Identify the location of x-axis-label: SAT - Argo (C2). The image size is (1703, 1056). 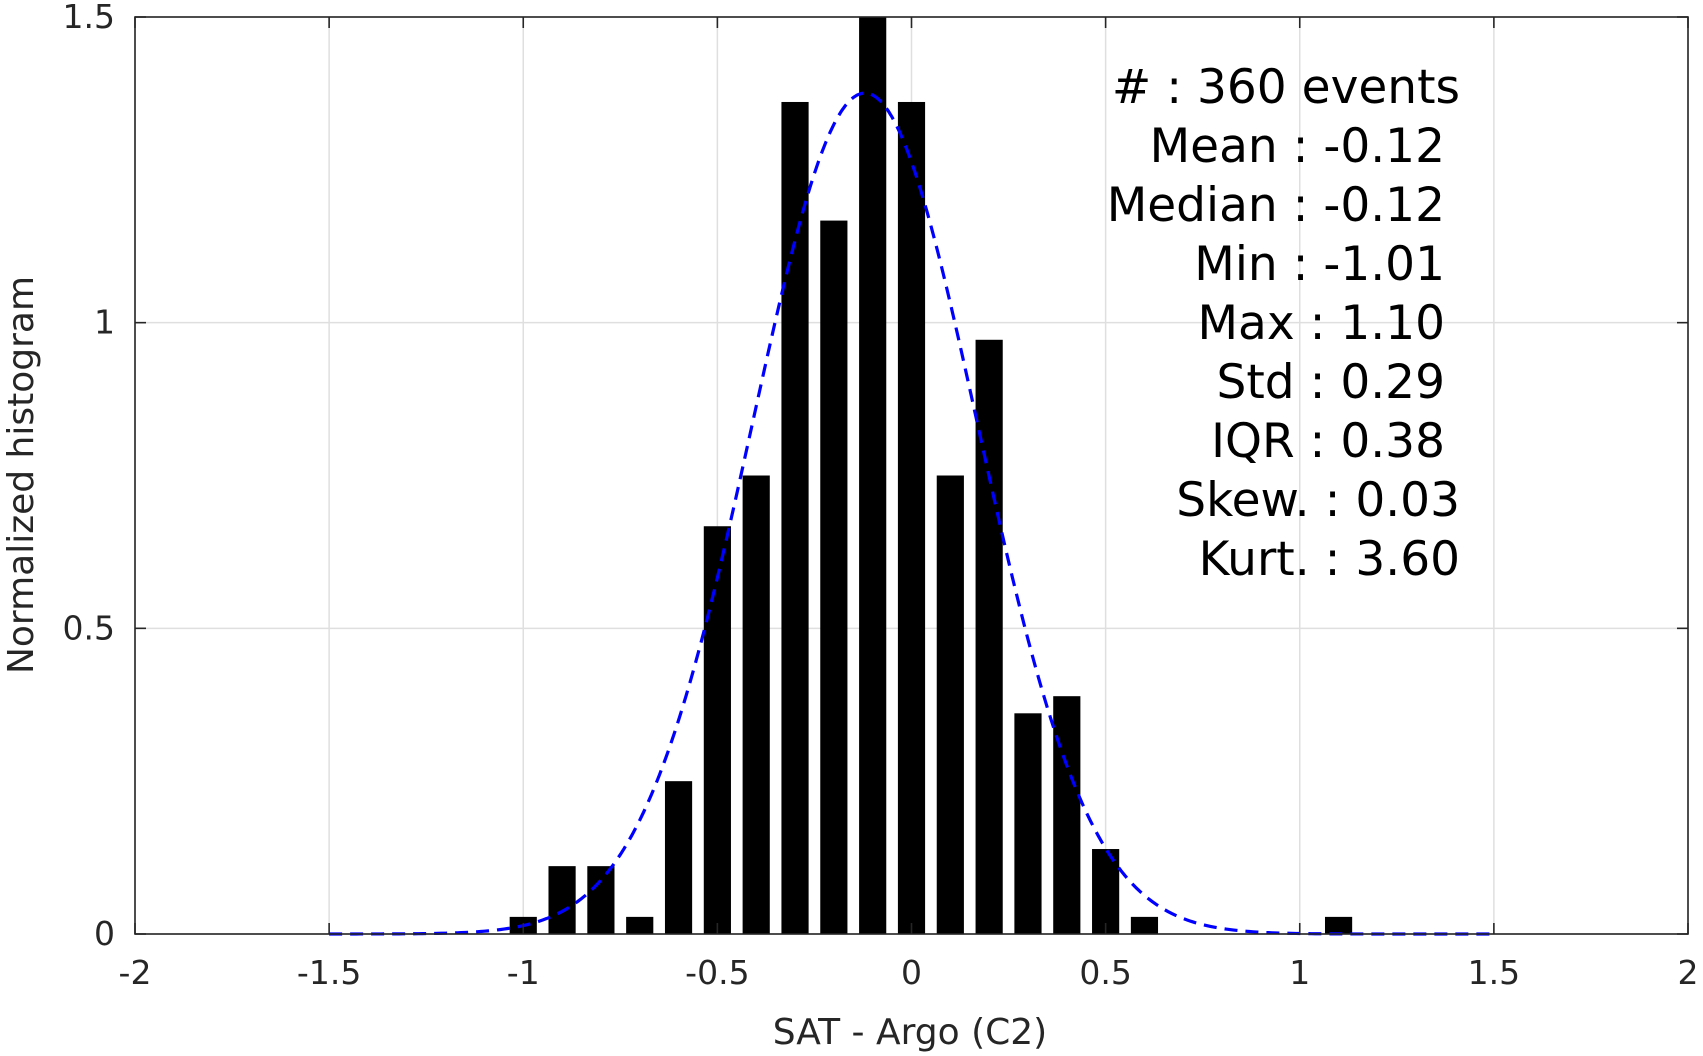
(910, 1032).